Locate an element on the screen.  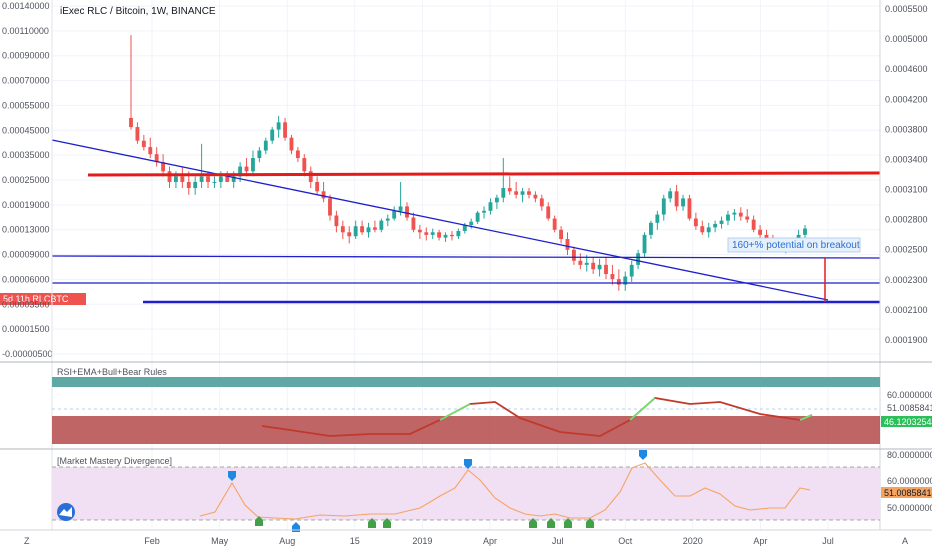
annotation-text: 160+% potential on breakout is located at coordinates (796, 245).